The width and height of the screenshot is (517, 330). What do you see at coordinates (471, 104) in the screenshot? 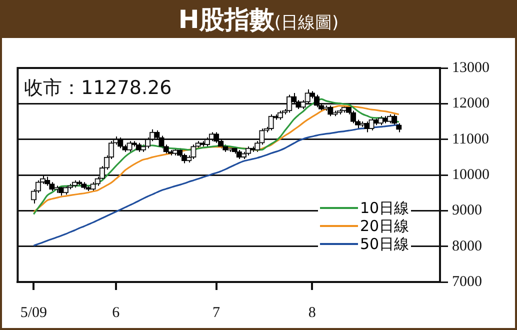
I see `y-tick-label: 12000` at bounding box center [471, 104].